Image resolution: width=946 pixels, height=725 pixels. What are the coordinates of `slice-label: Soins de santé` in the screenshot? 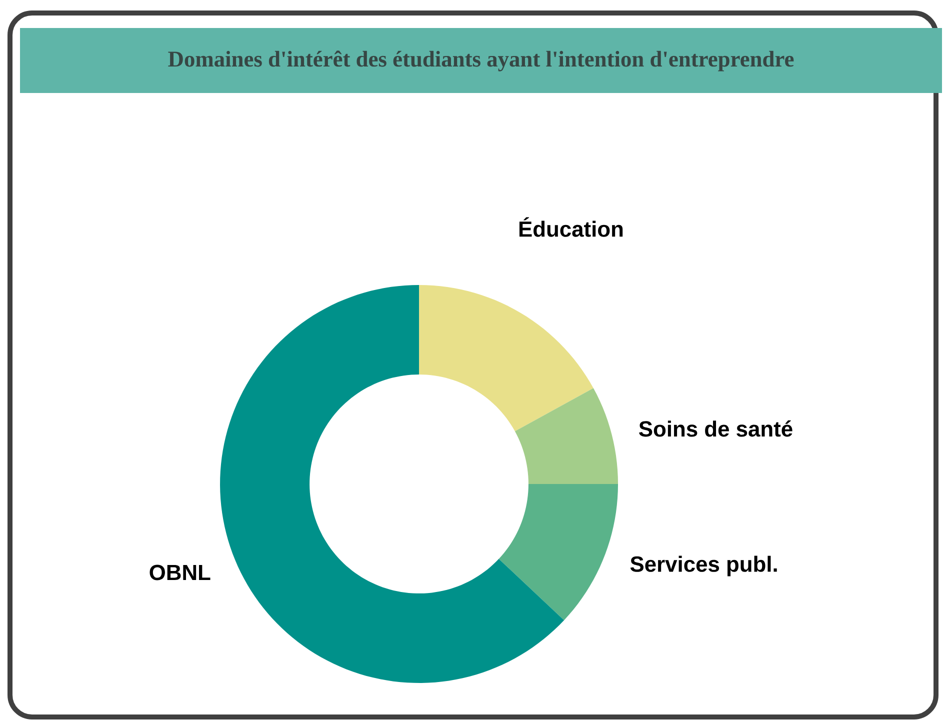 It's located at (715, 428).